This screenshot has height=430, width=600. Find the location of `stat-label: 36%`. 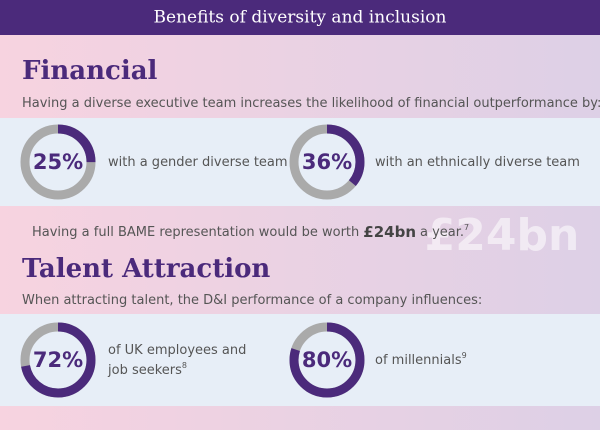

stat-label: 36% is located at coordinates (327, 162).